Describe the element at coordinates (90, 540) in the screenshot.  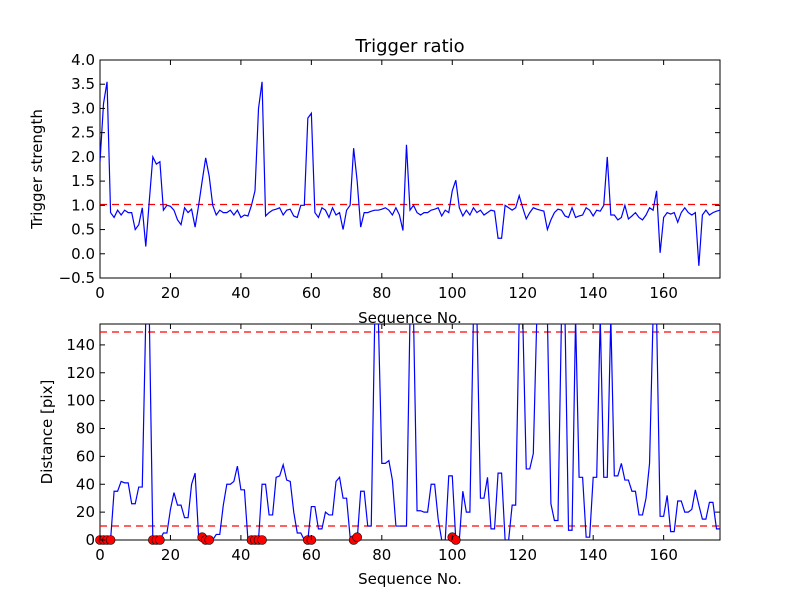
I see `bottom-y-tick-label: 0` at that location.